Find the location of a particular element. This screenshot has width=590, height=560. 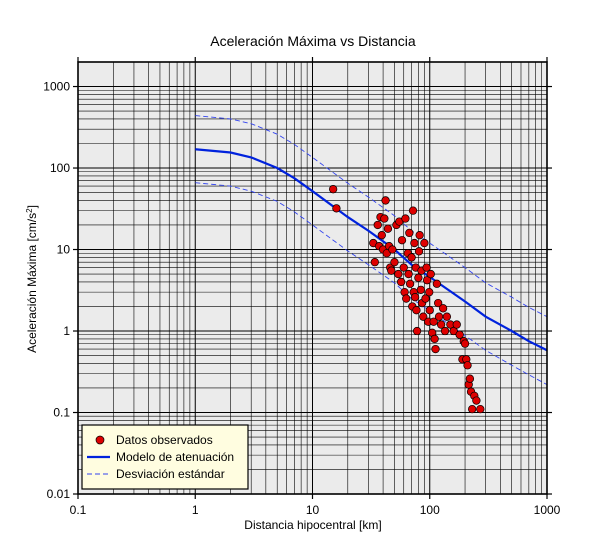

x-tick-label: 1 is located at coordinates (195, 510).